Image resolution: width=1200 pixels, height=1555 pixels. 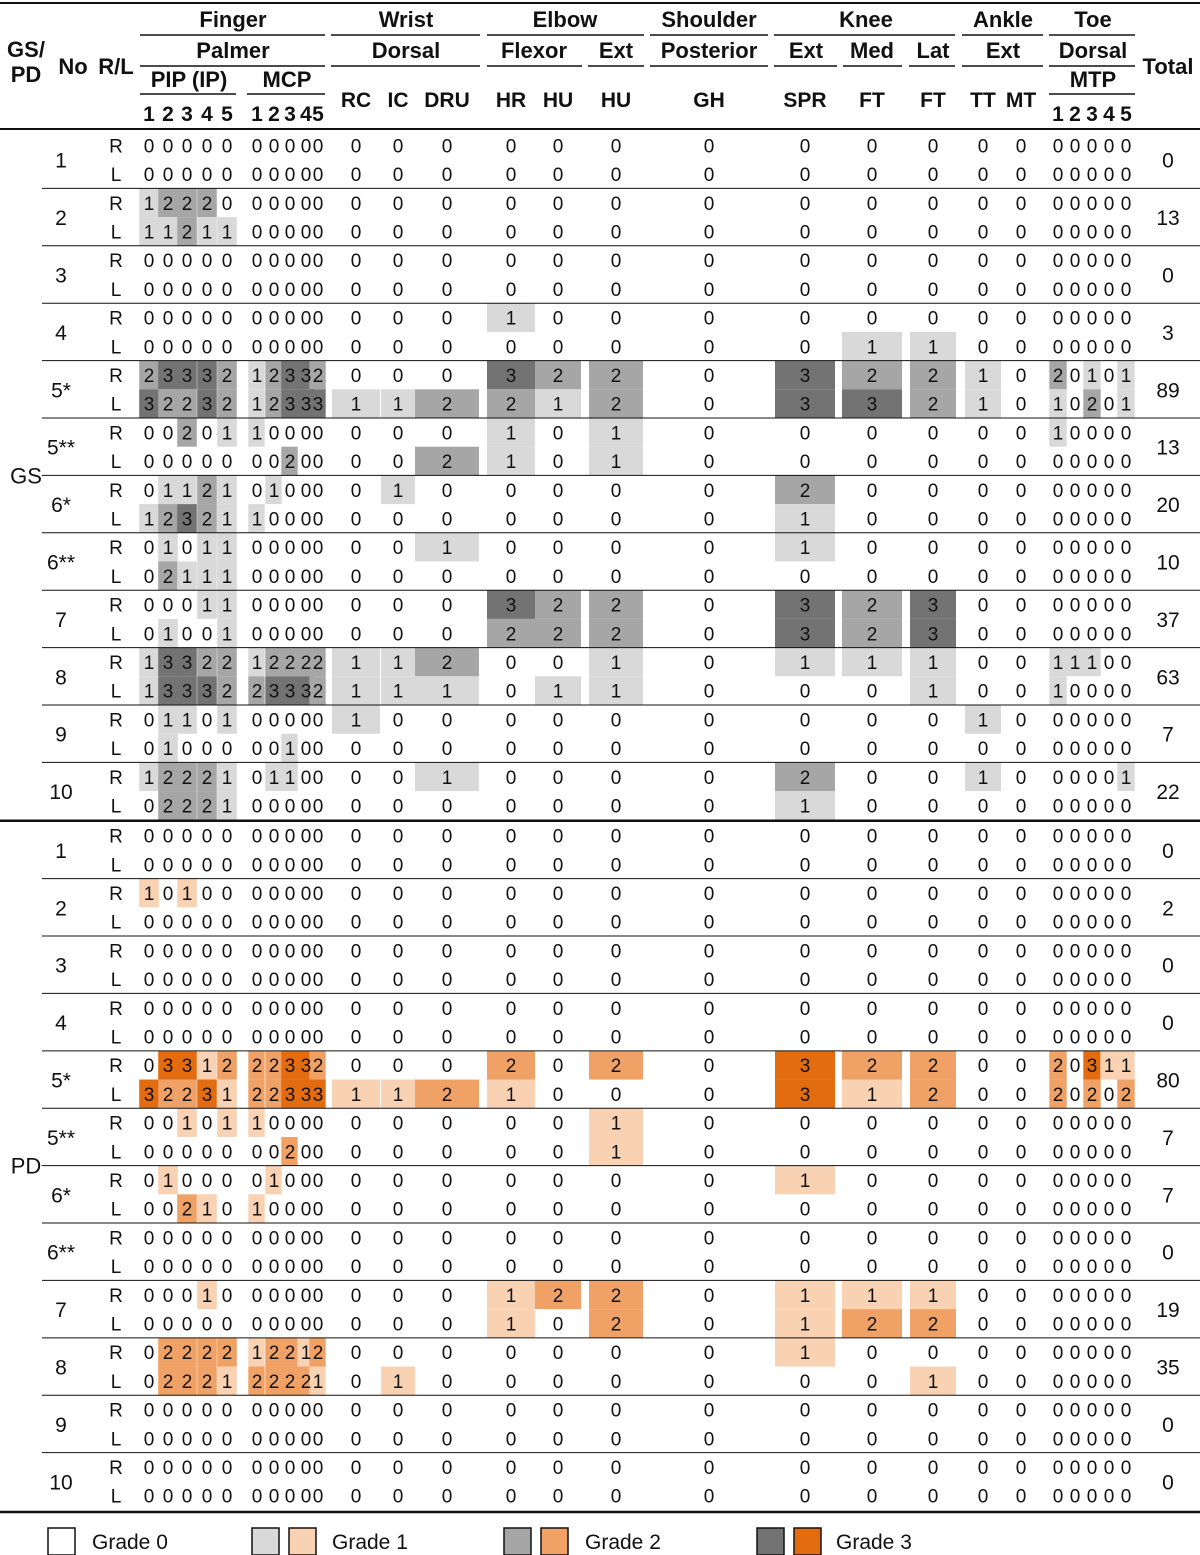 What do you see at coordinates (1126, 1066) in the screenshot?
I see `mtp-value: 1` at bounding box center [1126, 1066].